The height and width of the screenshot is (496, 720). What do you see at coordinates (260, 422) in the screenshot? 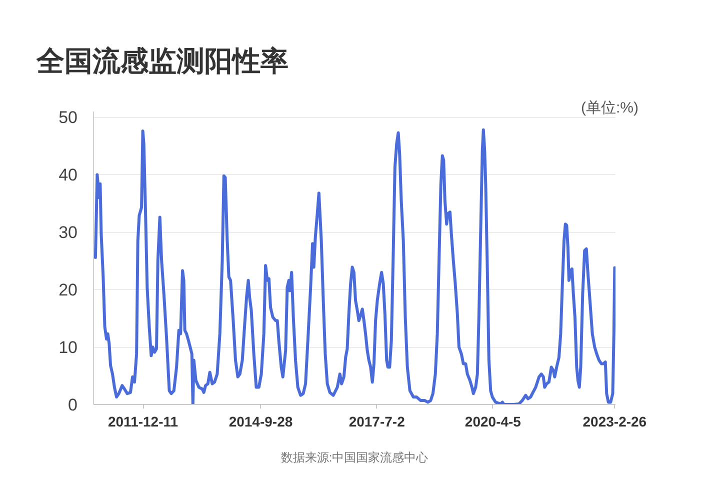
I see `x-tick-label: 2014-9-28` at bounding box center [260, 422].